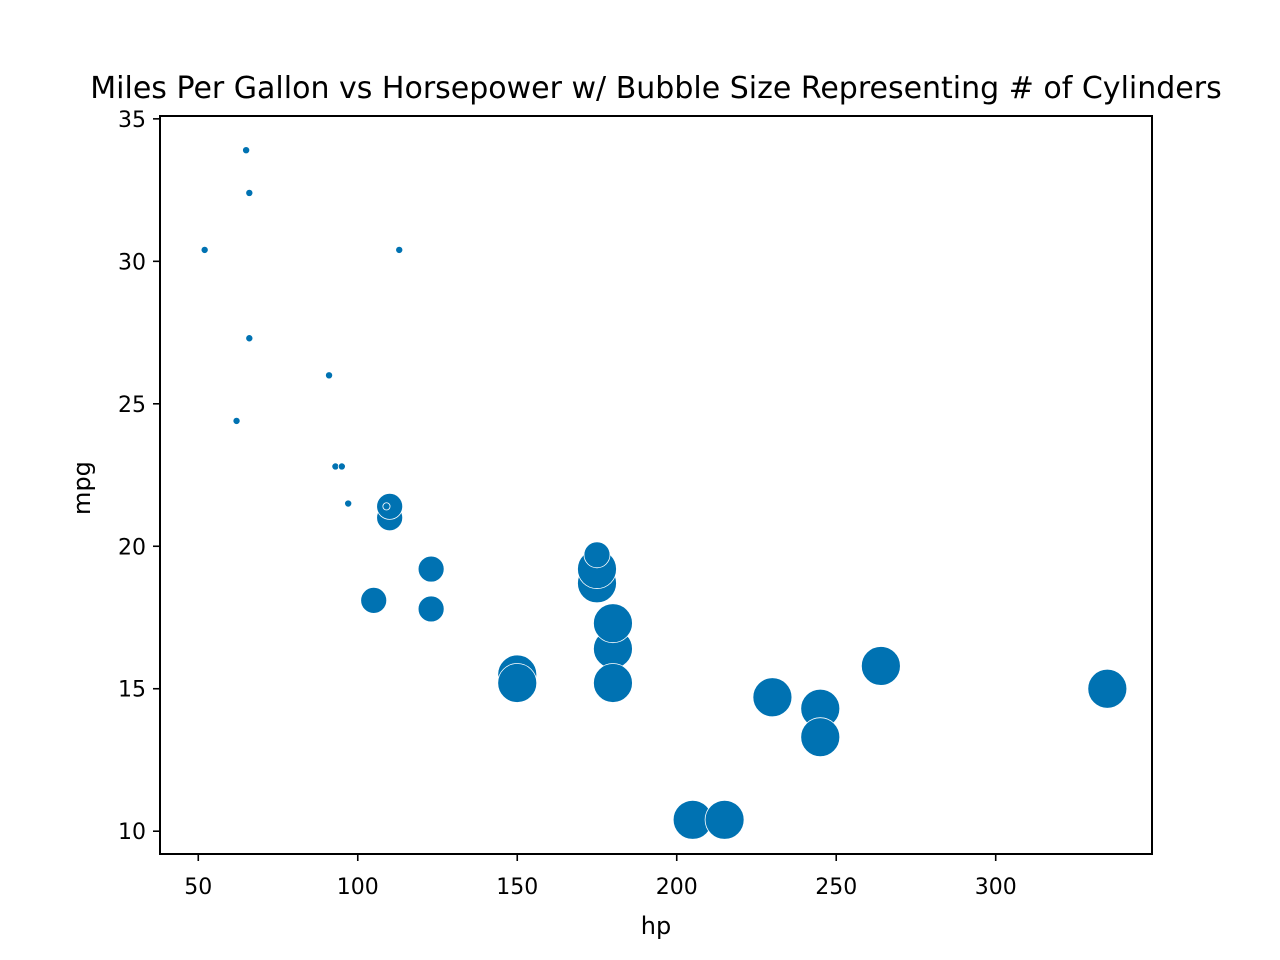  Describe the element at coordinates (132, 405) in the screenshot. I see `y-tick-label: 25` at that location.